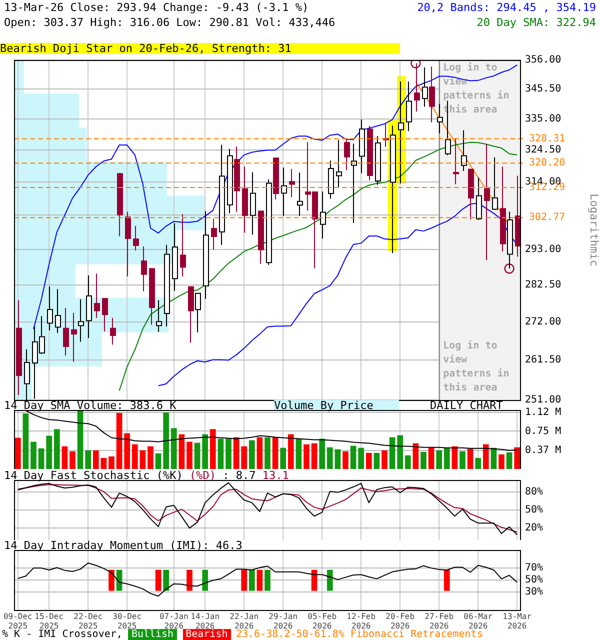  I want to click on y-tick-label: 80%, so click(534, 492).